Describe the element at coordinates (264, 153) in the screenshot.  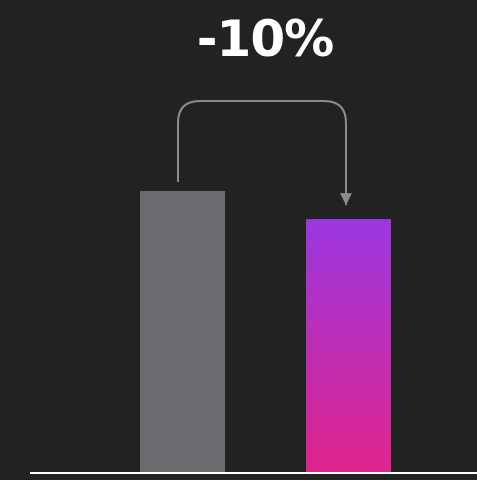
I see `change-arrow` at that location.